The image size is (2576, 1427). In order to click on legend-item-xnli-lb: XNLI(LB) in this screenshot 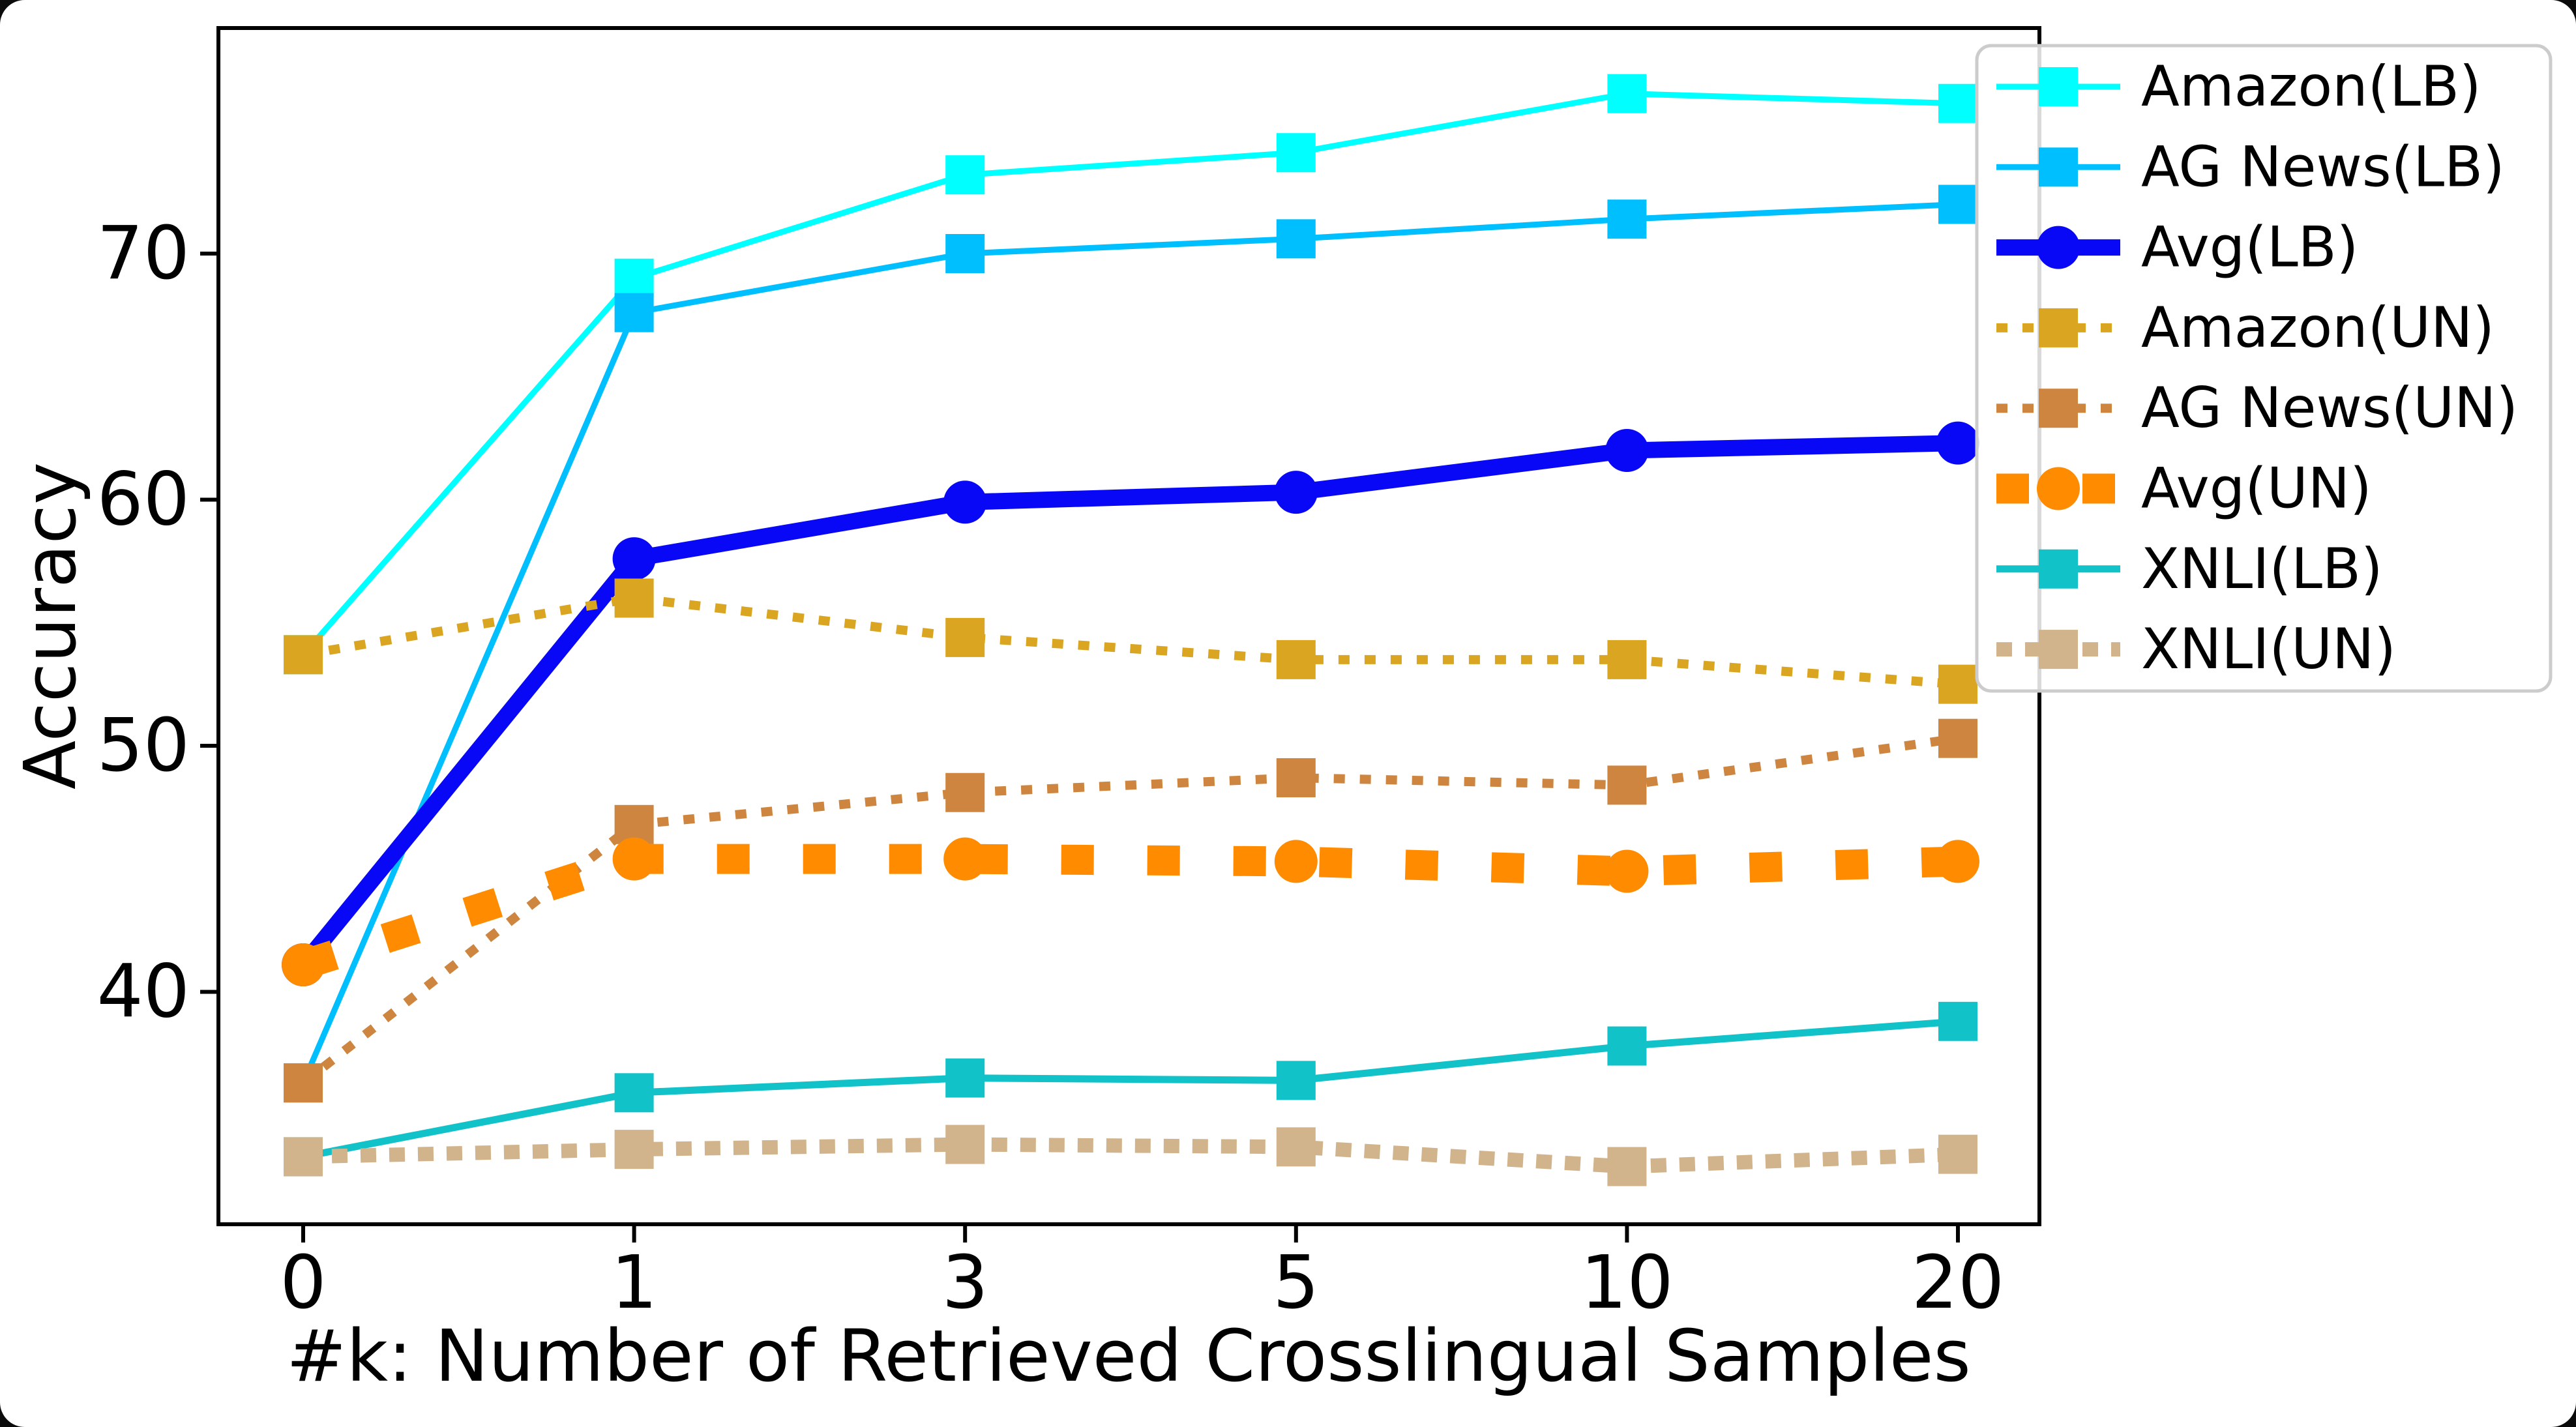, I will do `click(2189, 569)`.